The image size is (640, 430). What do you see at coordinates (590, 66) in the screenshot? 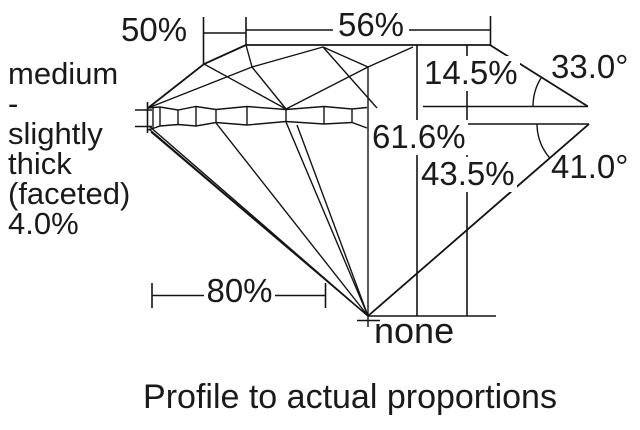
I see `crown-angle-label: 33.0°` at bounding box center [590, 66].